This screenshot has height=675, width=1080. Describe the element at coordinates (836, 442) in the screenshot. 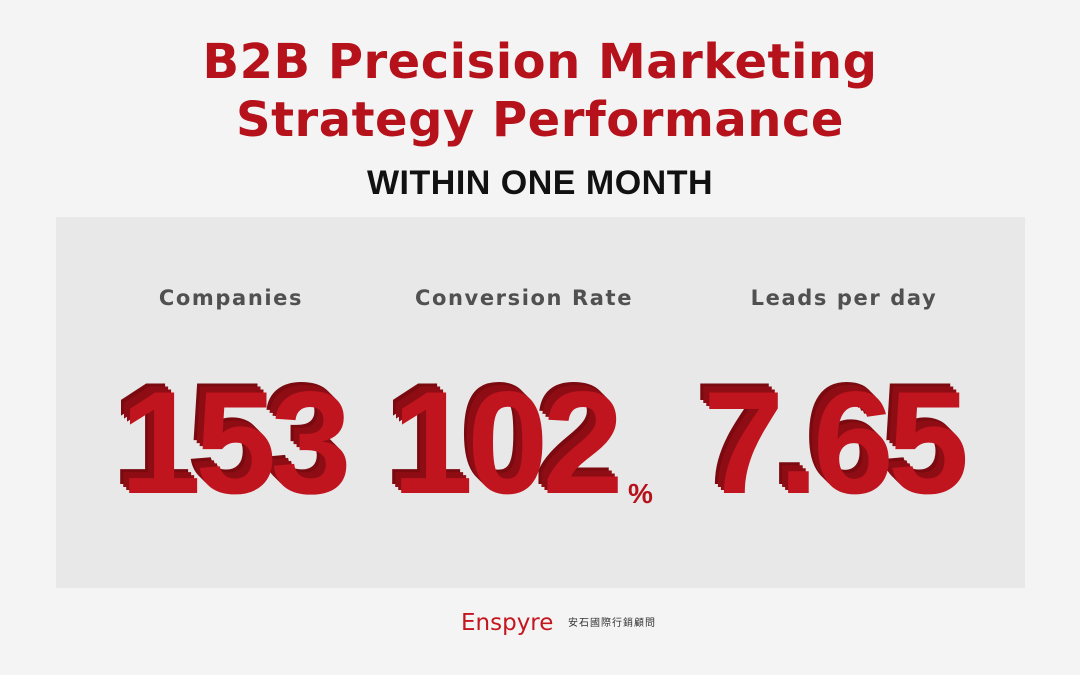

I see `stat-value-leads-per-day: 7.65` at that location.